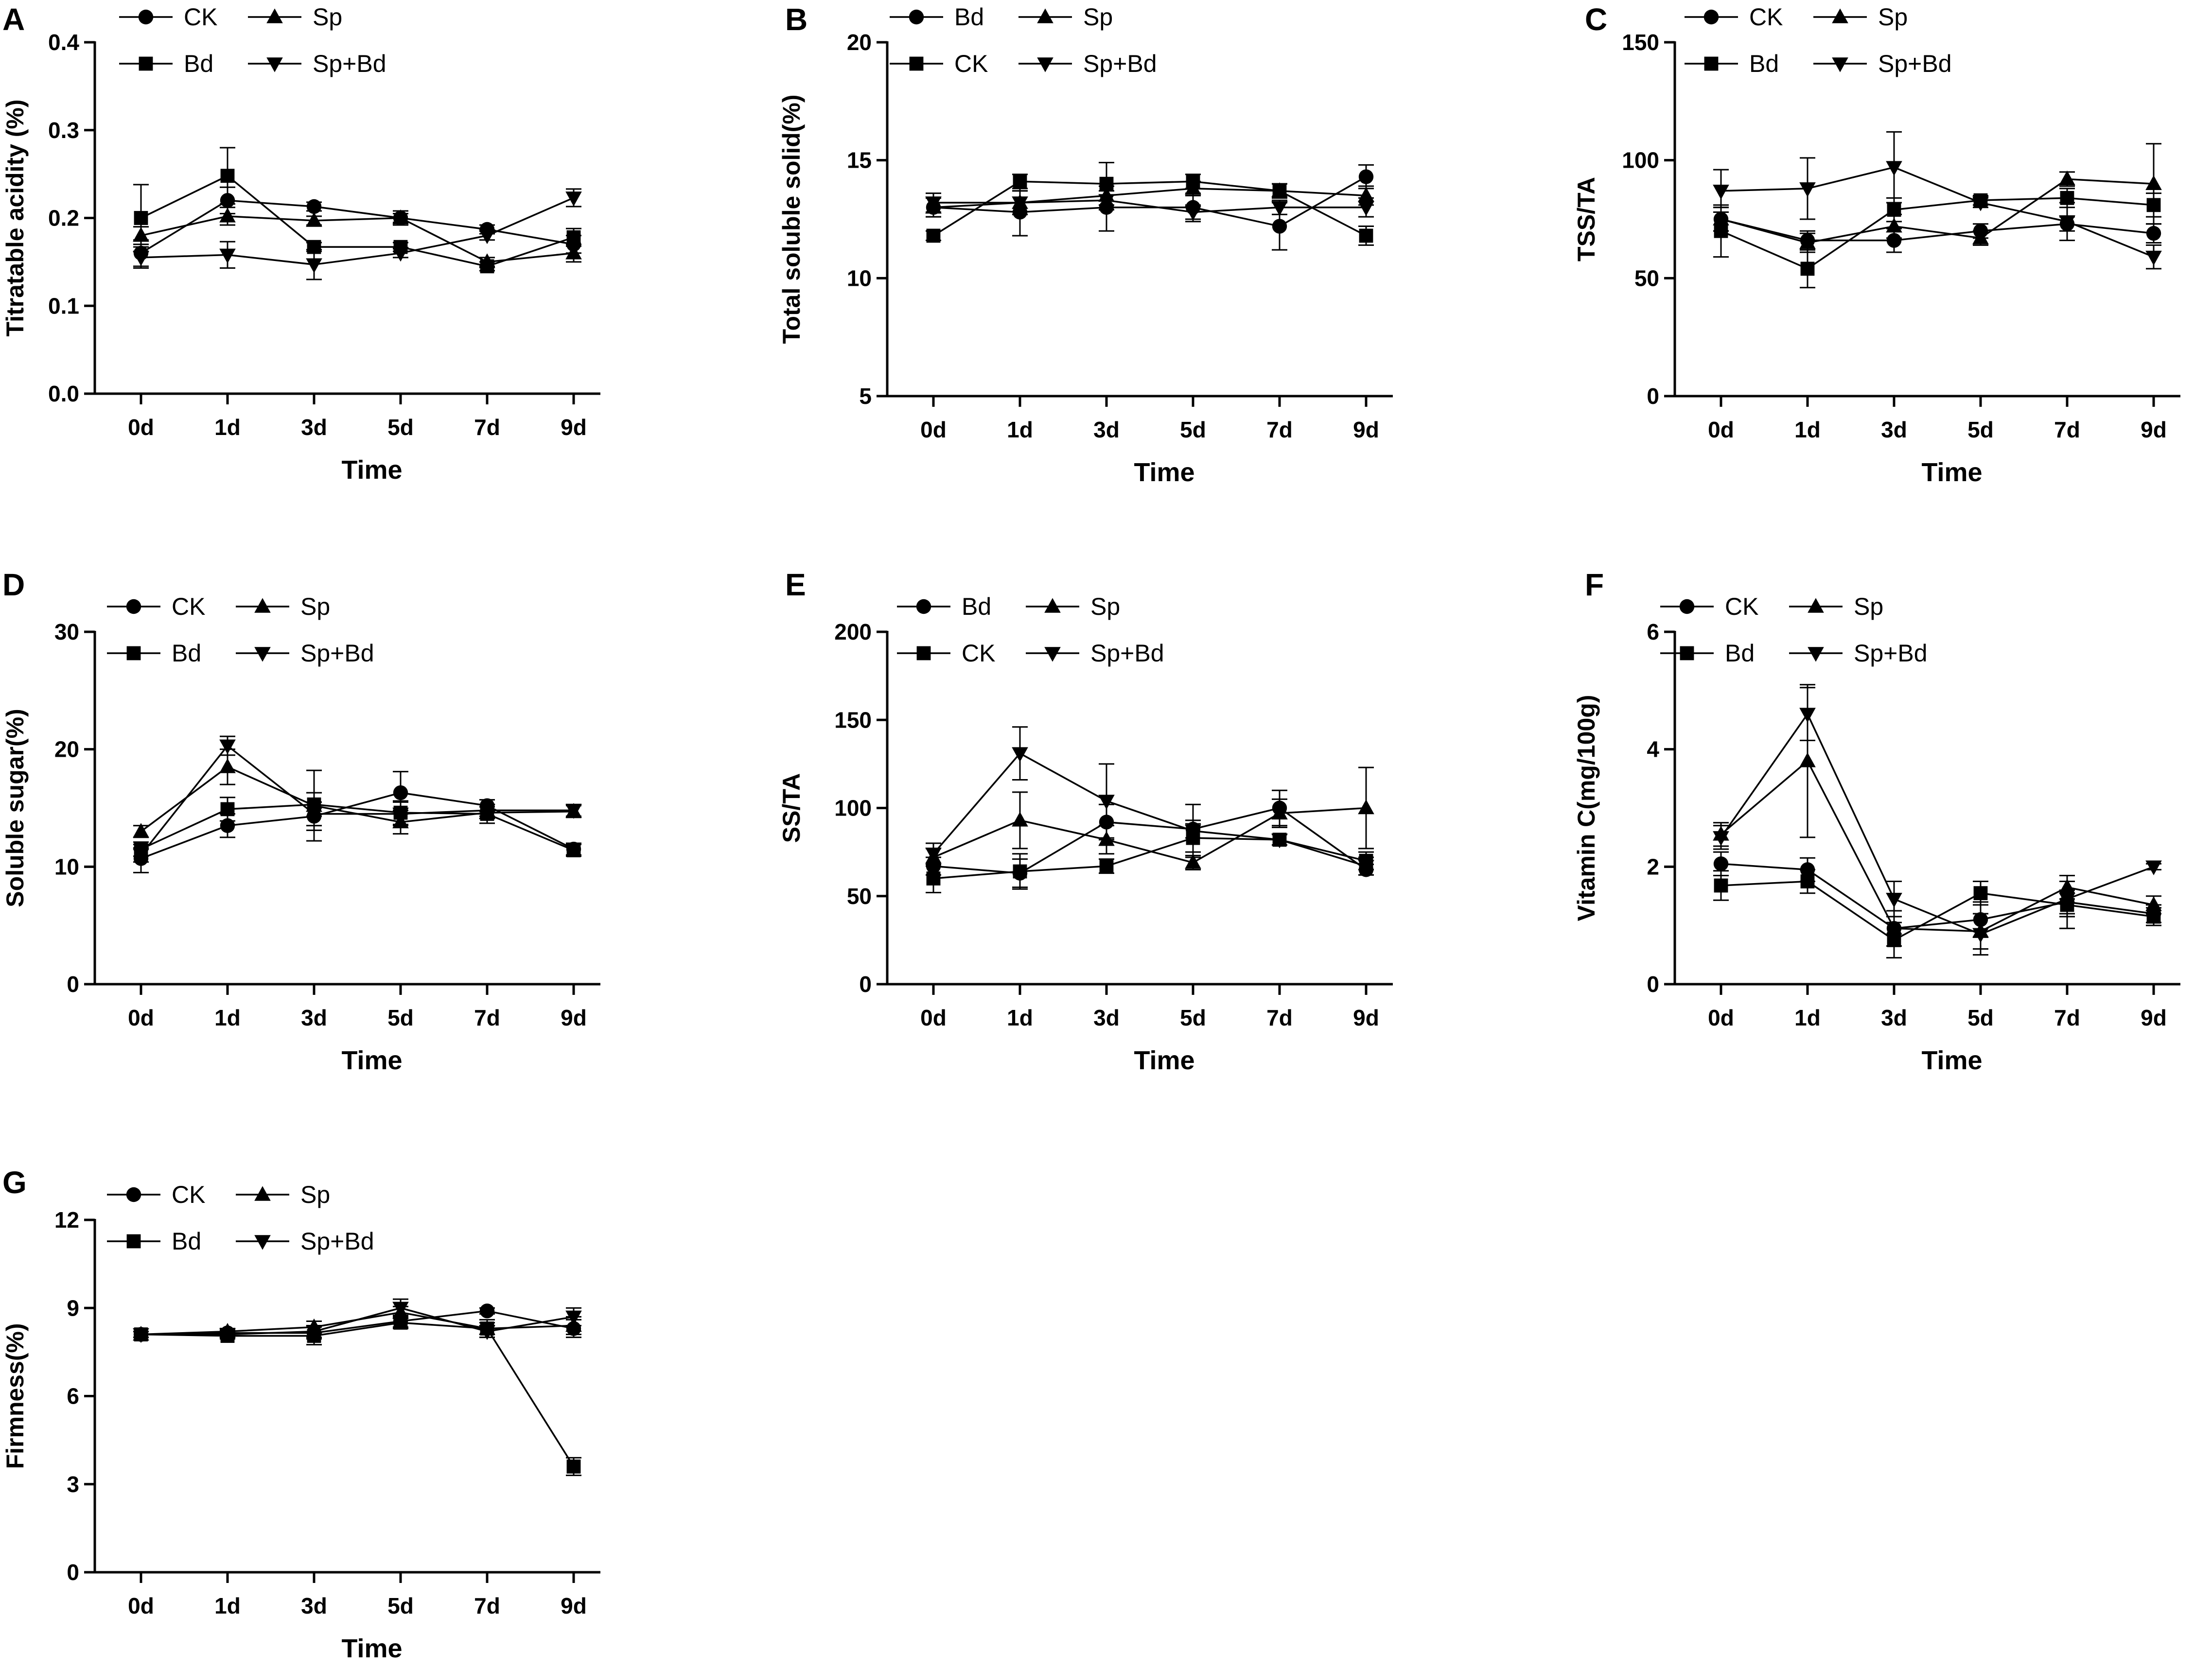 Image resolution: width=2212 pixels, height=1668 pixels. Describe the element at coordinates (73, 1396) in the screenshot. I see `y-tick-label: 6` at that location.